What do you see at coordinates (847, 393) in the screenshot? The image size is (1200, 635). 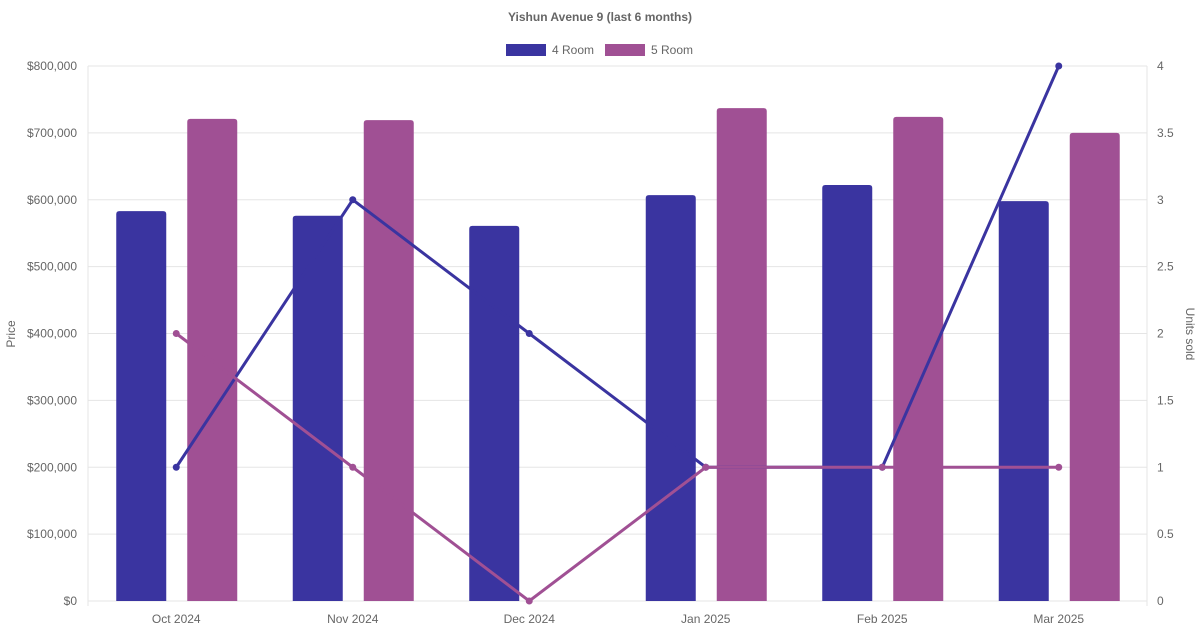 I see `bar-4-room-feb-2025` at bounding box center [847, 393].